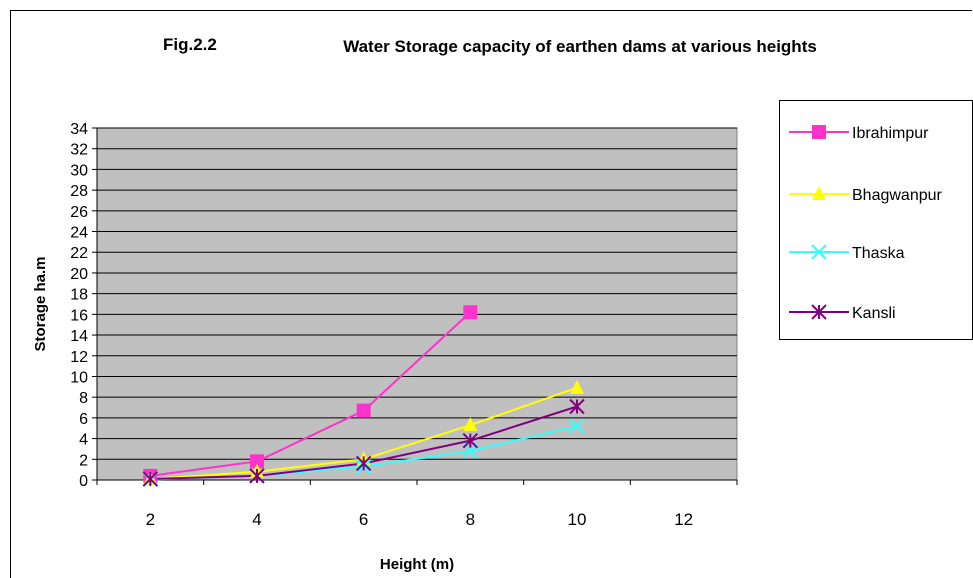 The image size is (973, 578). I want to click on y-axis-label: Storage ha.m, so click(40, 303).